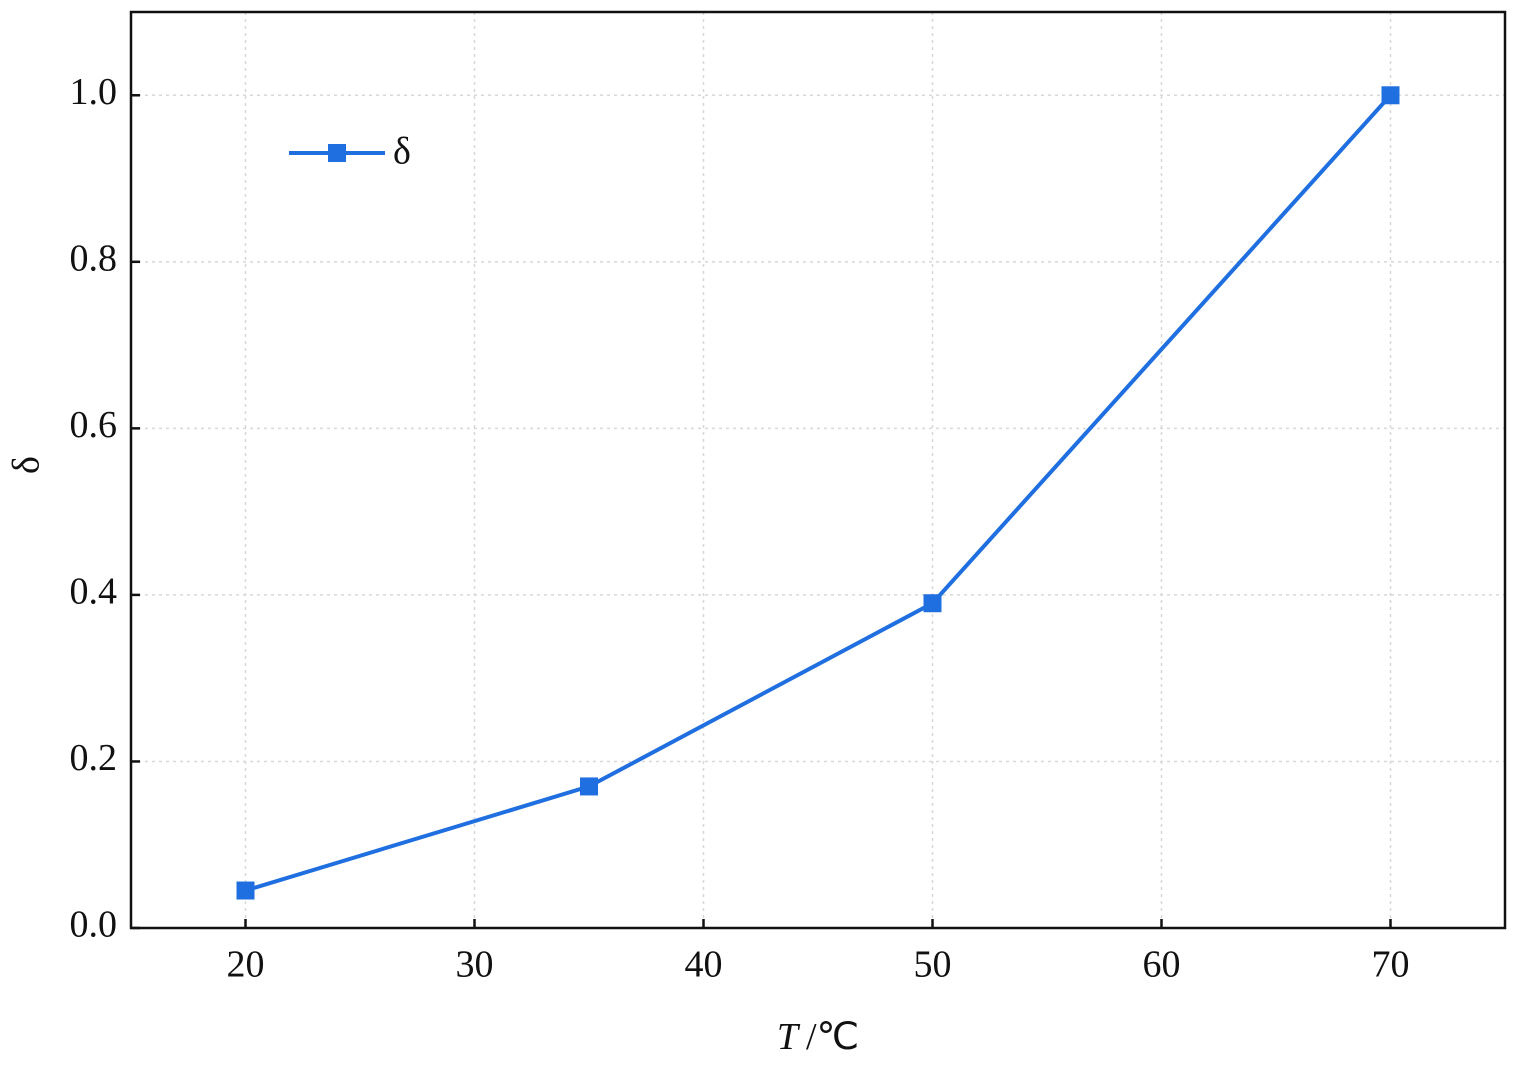 The image size is (1521, 1067). I want to click on x-tick-label: 50, so click(933, 965).